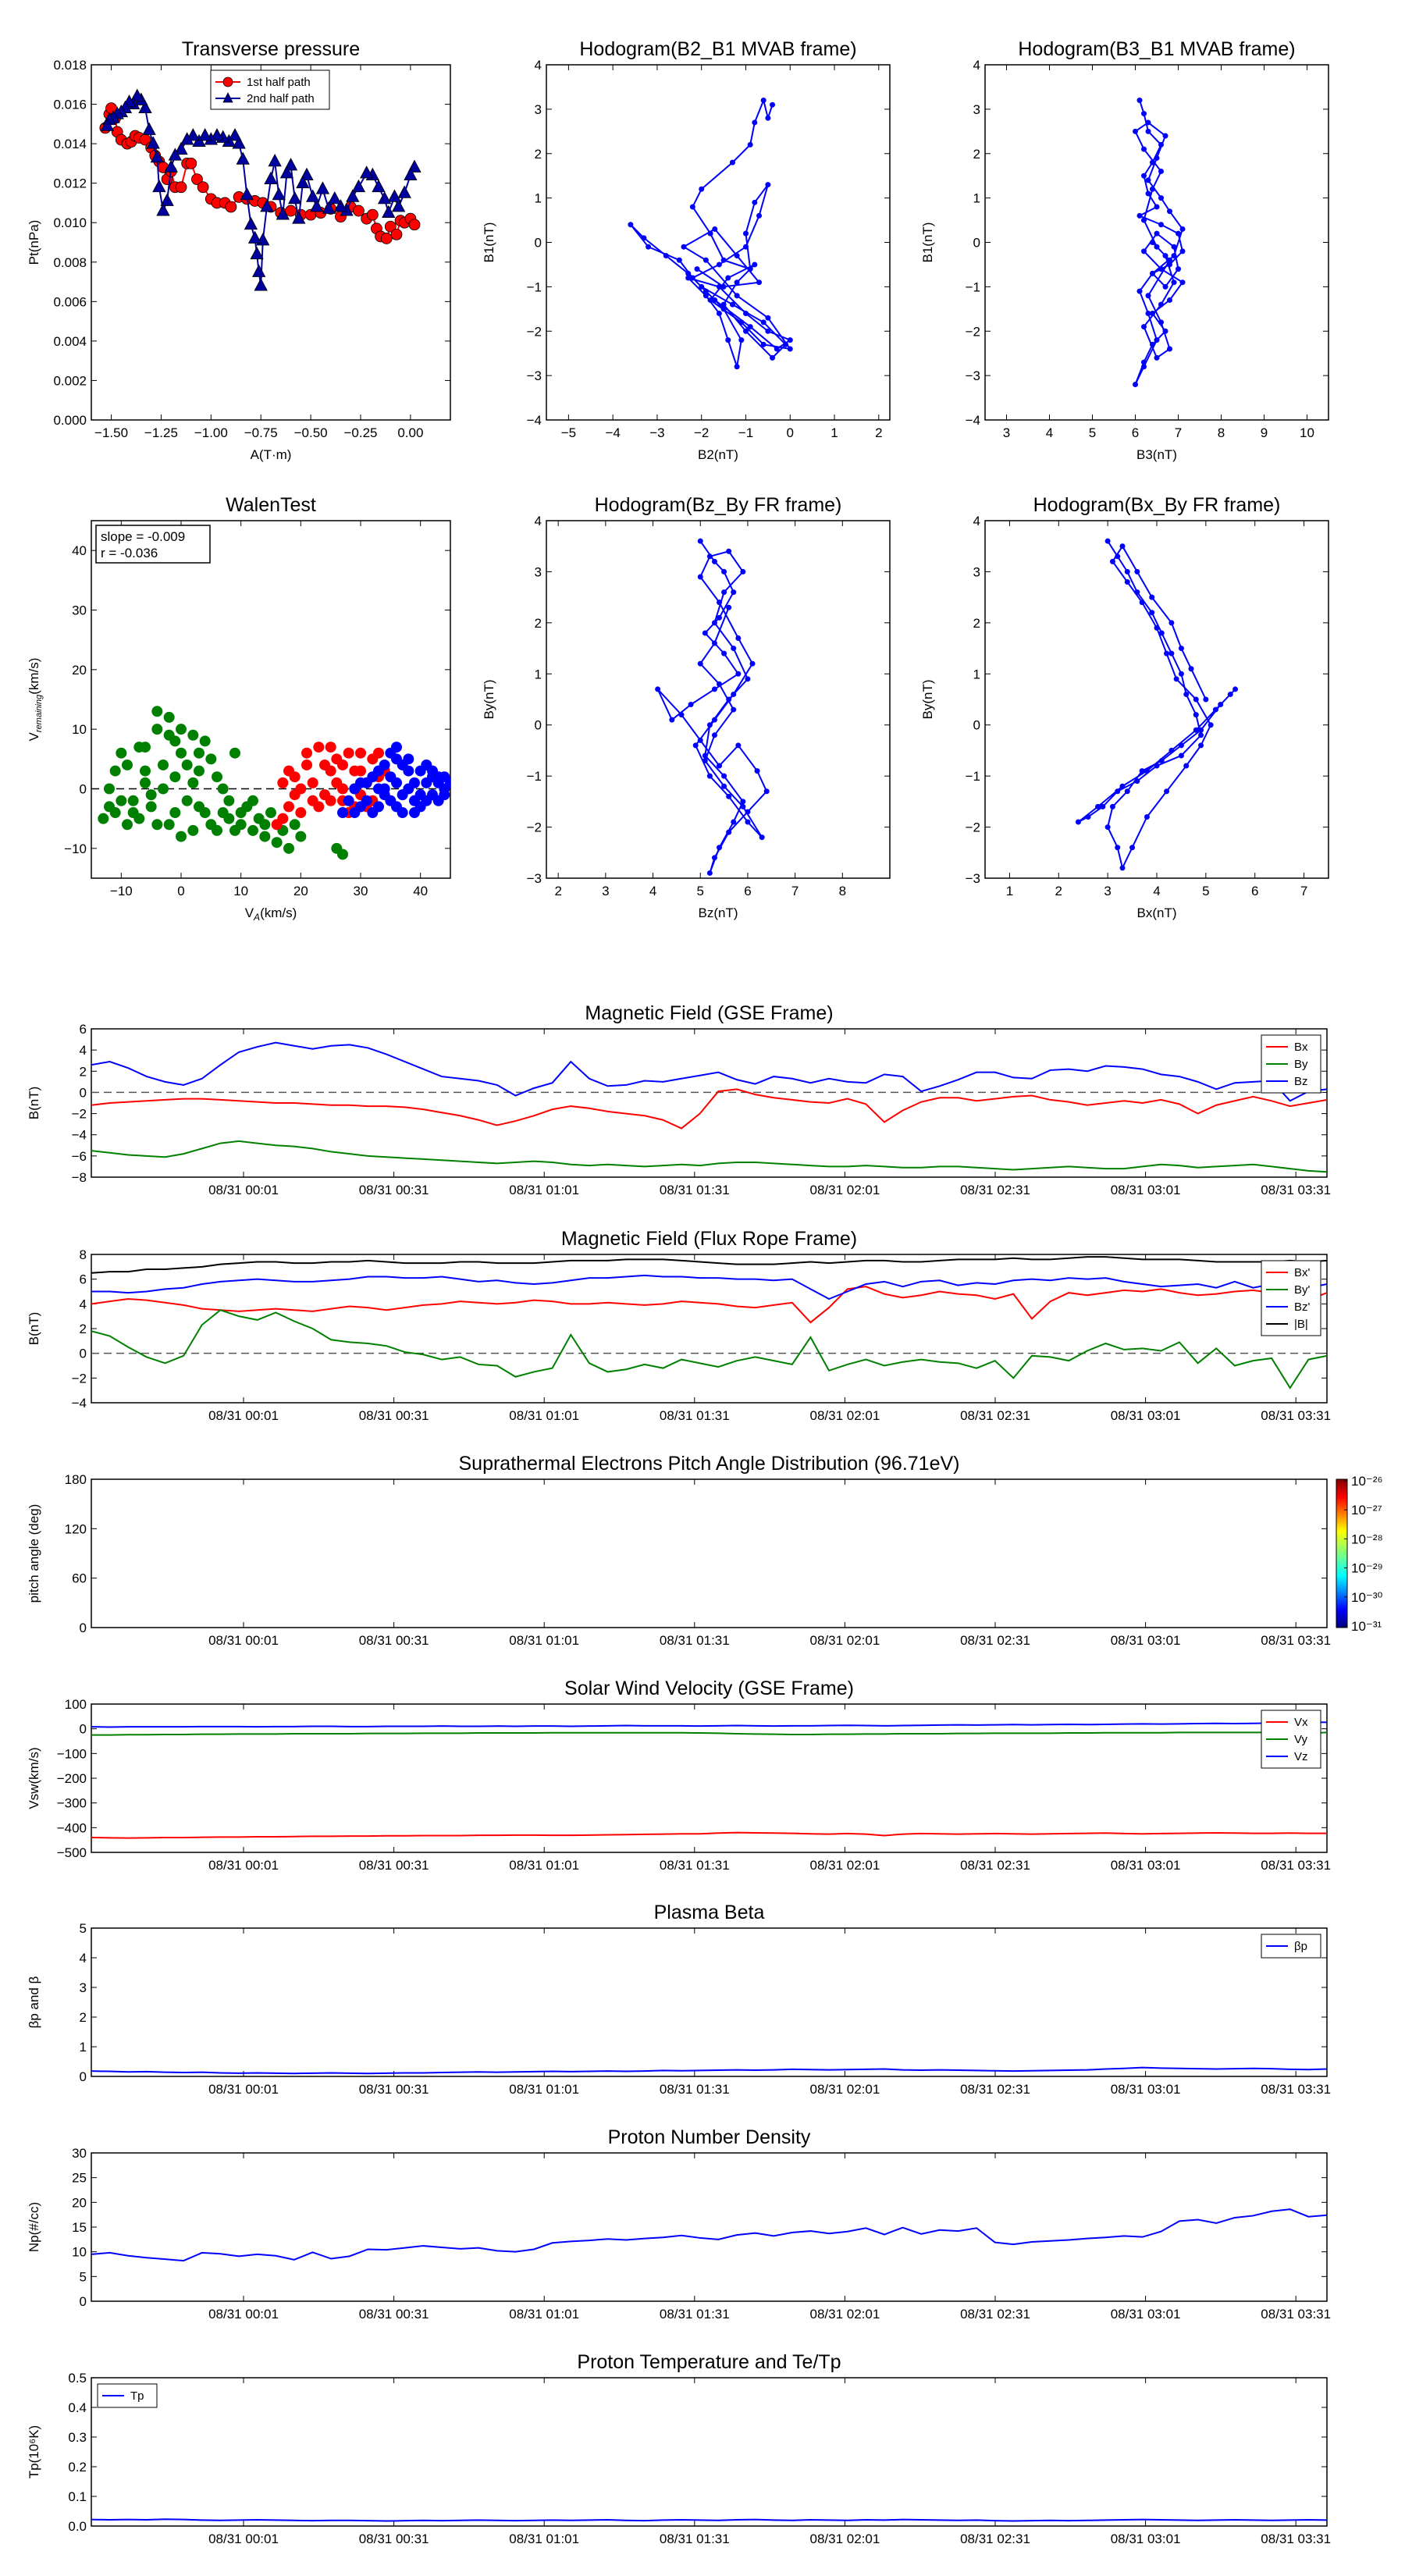 The image size is (1405, 2576). What do you see at coordinates (84, 2301) in the screenshot?
I see `np-ytick-label: 0` at bounding box center [84, 2301].